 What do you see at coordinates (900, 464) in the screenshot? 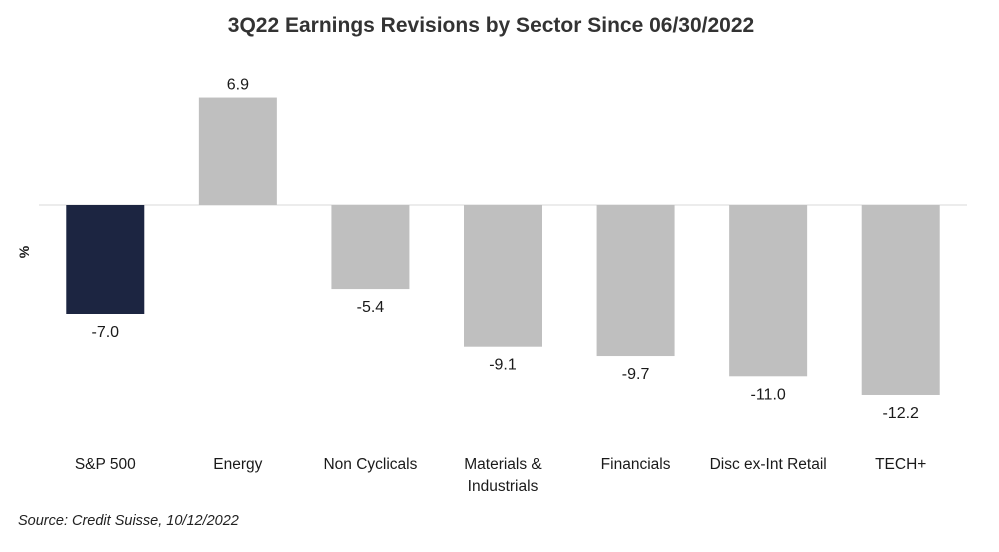
I see `category-label: TECH+` at bounding box center [900, 464].